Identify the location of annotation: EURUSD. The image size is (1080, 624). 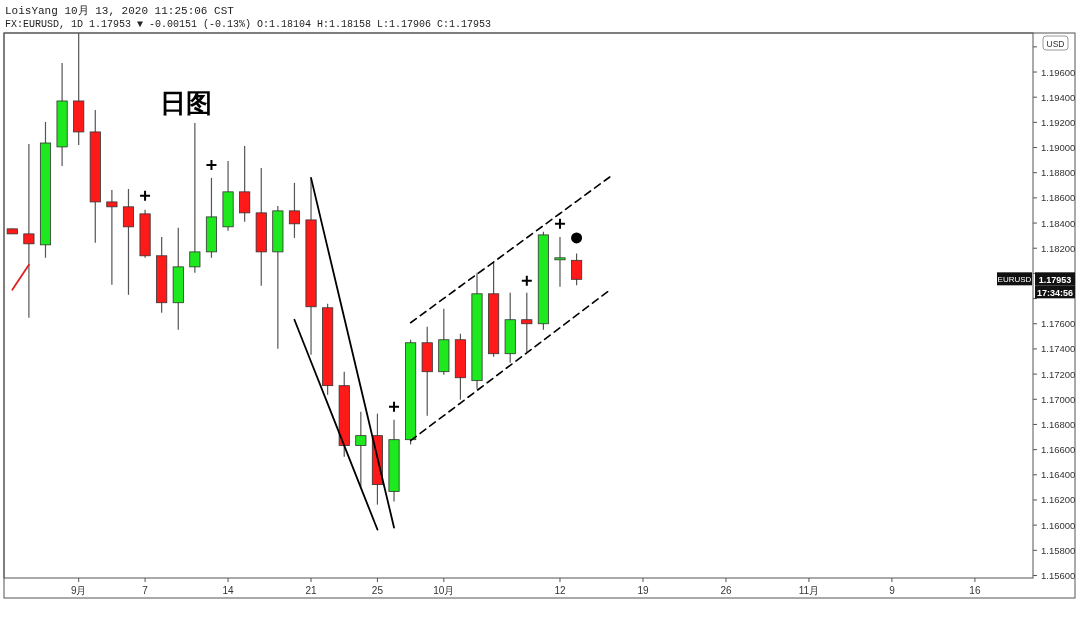
(1014, 280).